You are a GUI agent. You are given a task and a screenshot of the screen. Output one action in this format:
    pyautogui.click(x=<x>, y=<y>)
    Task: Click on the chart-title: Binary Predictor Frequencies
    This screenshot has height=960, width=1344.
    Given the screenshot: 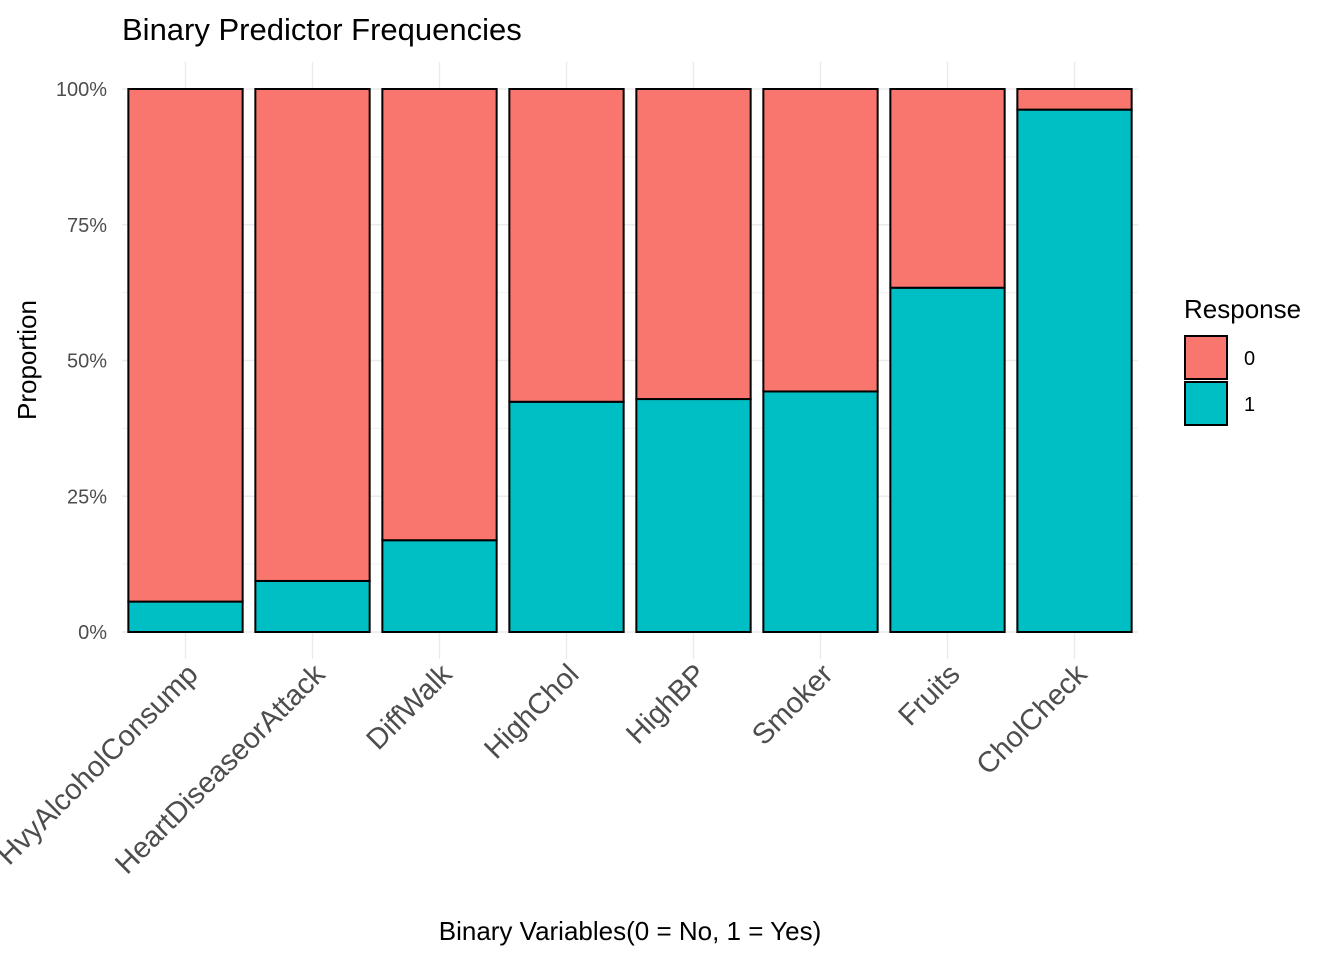 What is the action you would take?
    pyautogui.click(x=322, y=29)
    